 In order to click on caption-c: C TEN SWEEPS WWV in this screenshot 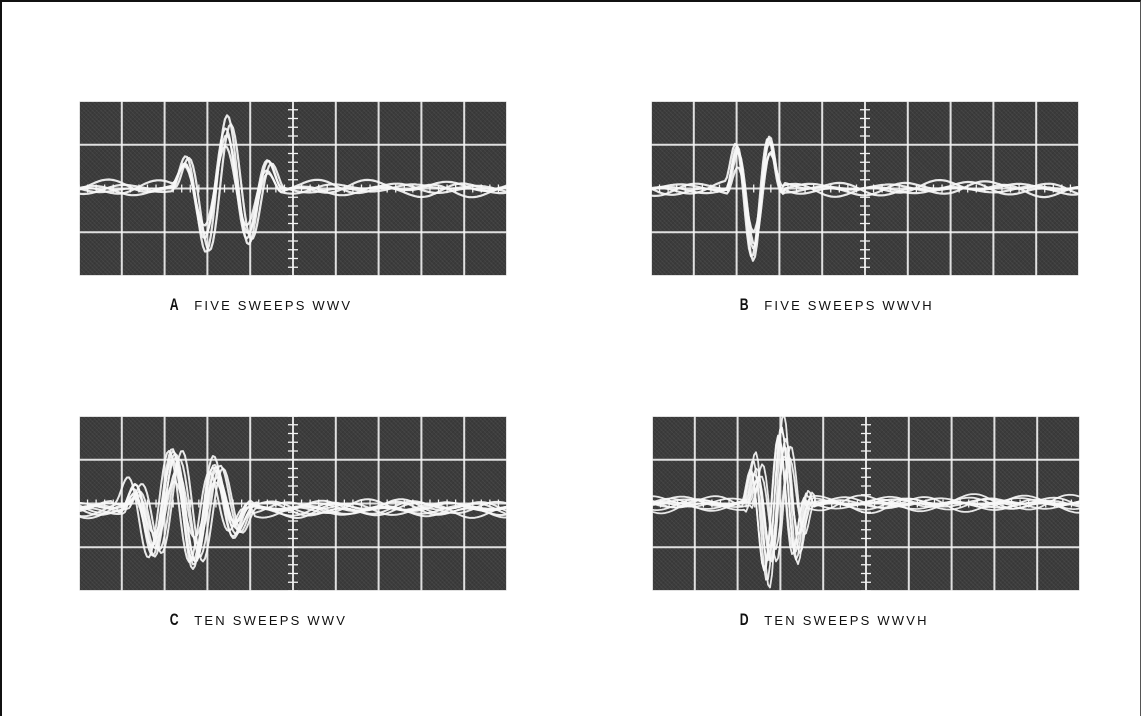, I will do `click(257, 620)`.